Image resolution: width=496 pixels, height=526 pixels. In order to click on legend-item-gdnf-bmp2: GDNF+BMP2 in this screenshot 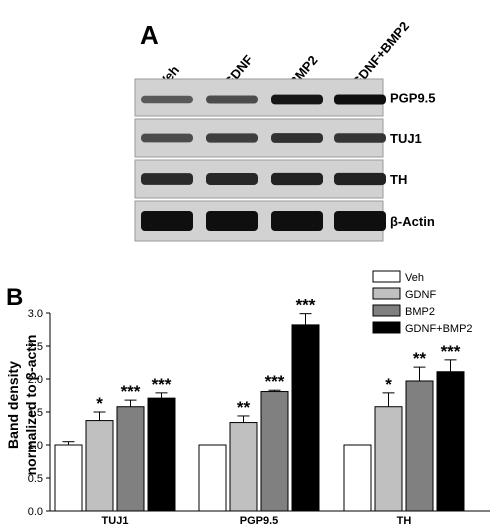, I will do `click(423, 328)`.